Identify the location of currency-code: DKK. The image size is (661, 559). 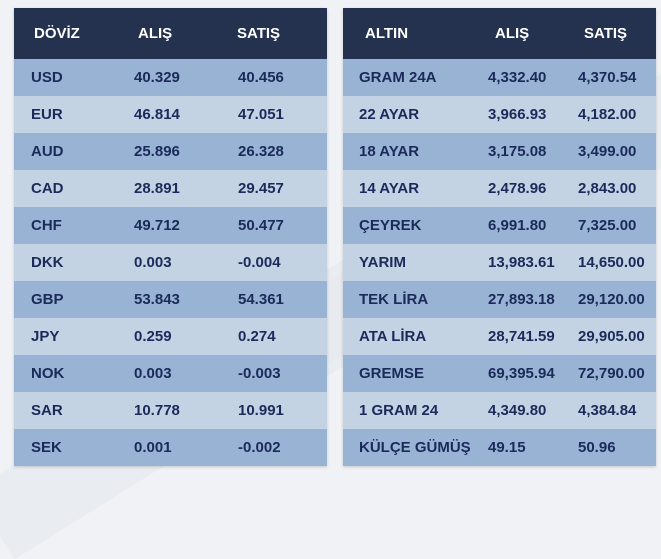
(47, 262).